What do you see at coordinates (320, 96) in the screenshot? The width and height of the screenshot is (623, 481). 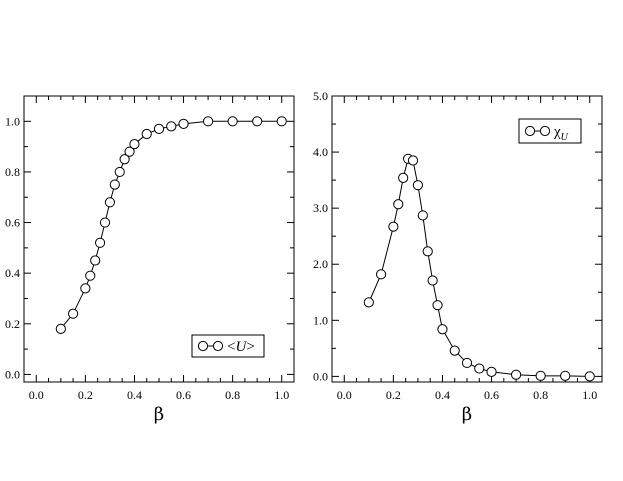 I see `y-tick-label: 5.0` at bounding box center [320, 96].